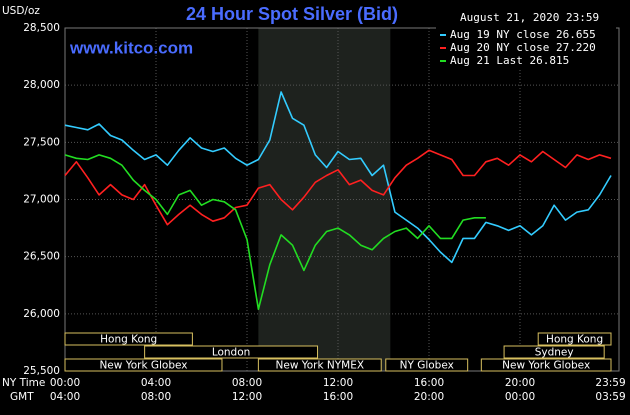  I want to click on session-label: London, so click(231, 353).